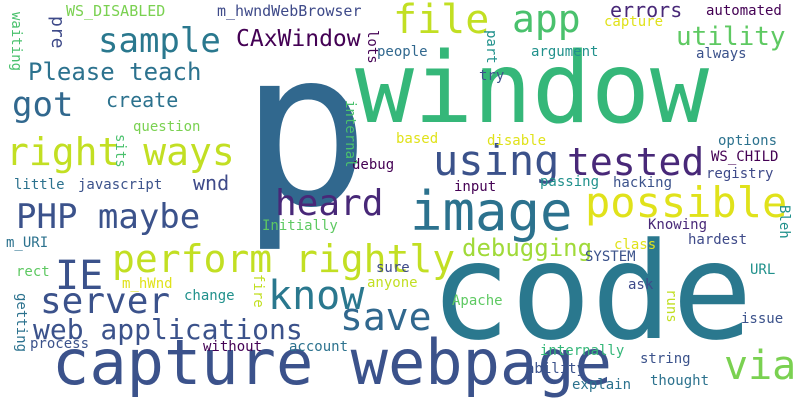  What do you see at coordinates (496, 160) in the screenshot?
I see `word-using: using` at bounding box center [496, 160].